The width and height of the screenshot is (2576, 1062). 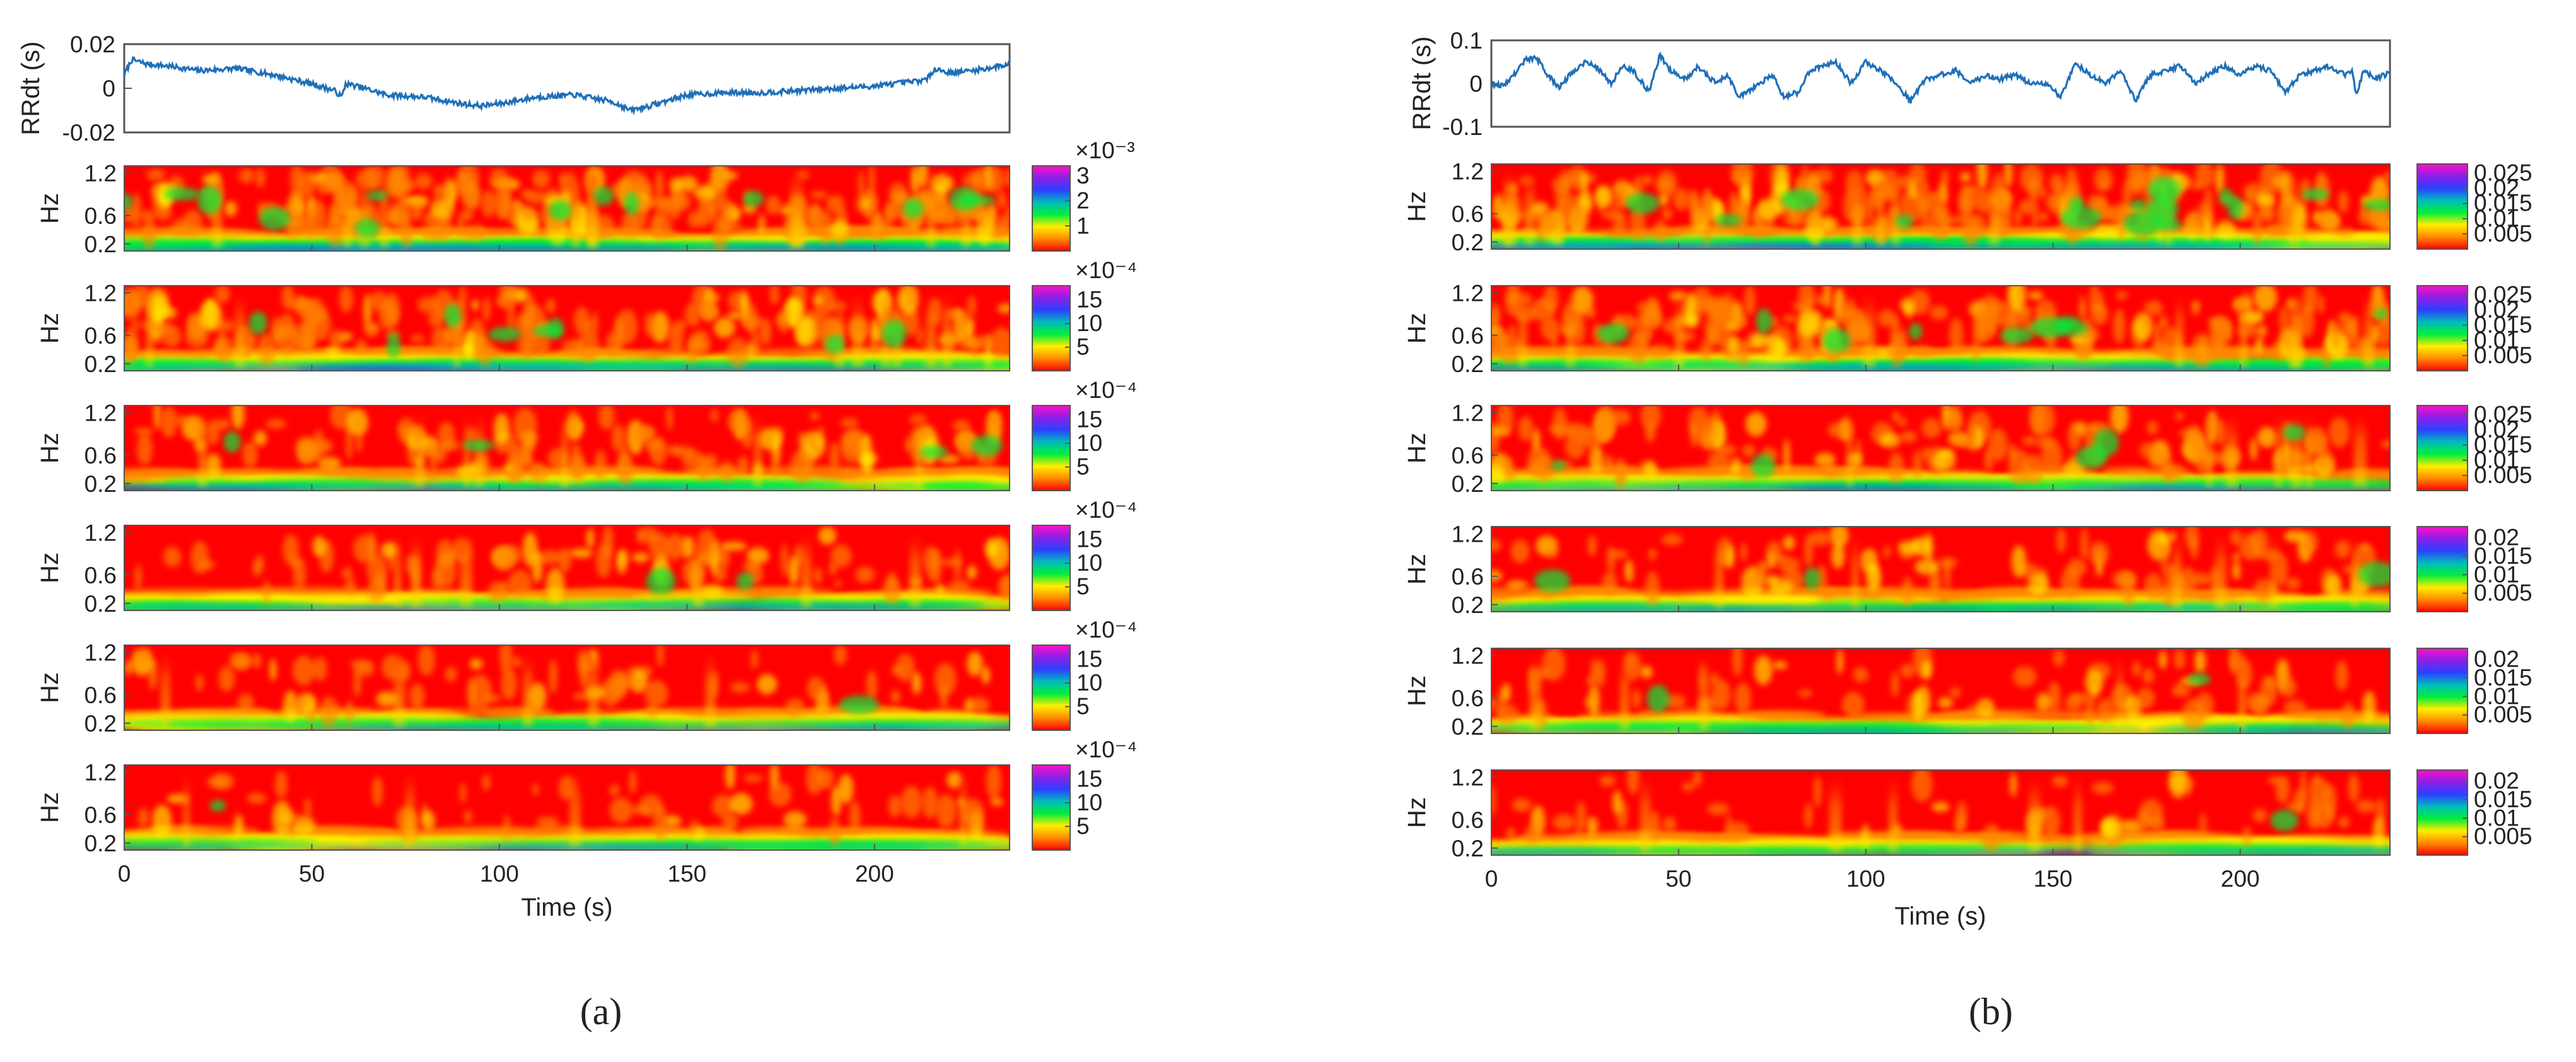 I want to click on panel-a-scalogram-4-ylabel: Hz, so click(x=50, y=567).